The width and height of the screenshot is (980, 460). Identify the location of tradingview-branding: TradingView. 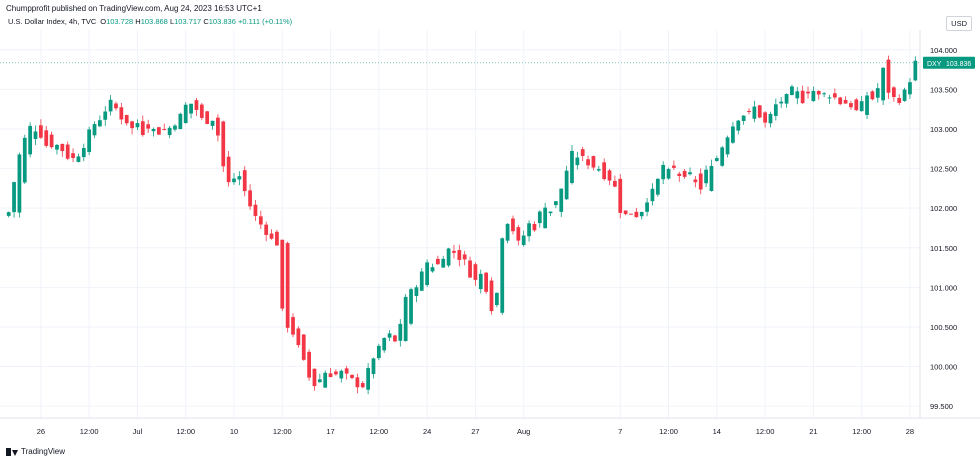
(35, 451).